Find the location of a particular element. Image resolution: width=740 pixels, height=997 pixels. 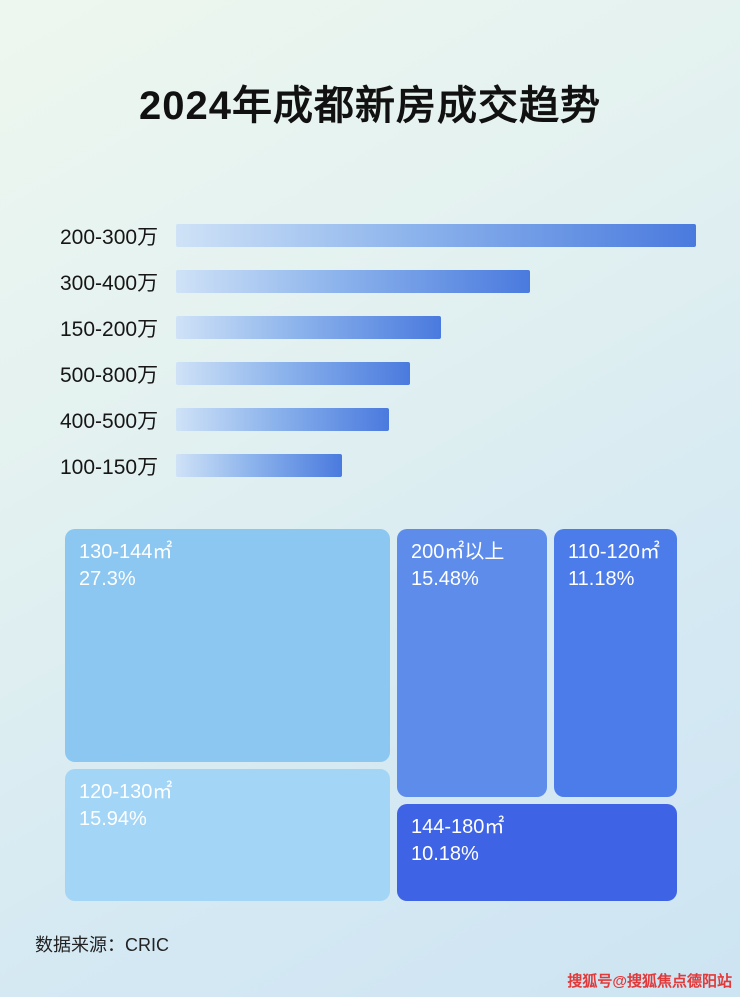

bar-label: 500-800万 is located at coordinates (109, 375).